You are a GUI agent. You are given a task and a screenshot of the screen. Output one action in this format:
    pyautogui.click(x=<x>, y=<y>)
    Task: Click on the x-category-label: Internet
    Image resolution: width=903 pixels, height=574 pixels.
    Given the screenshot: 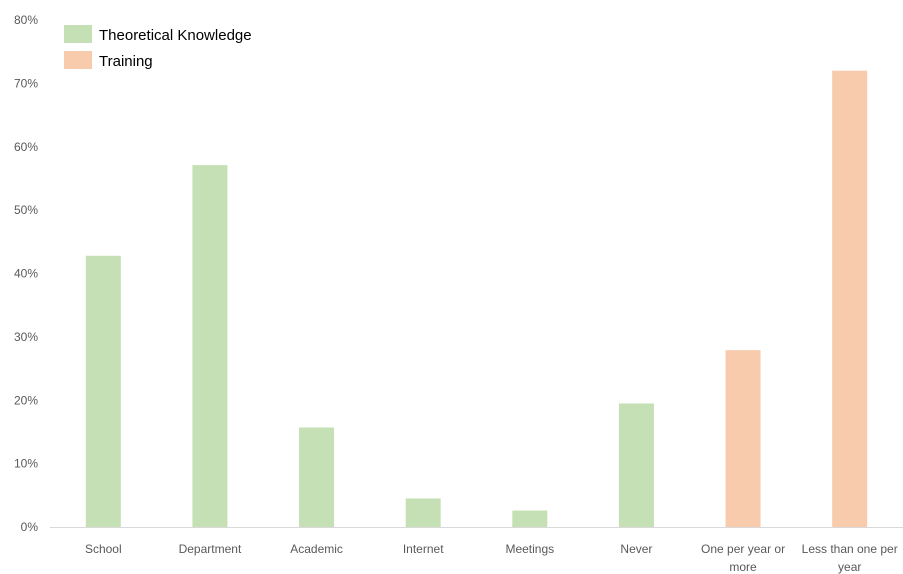 What is the action you would take?
    pyautogui.click(x=423, y=549)
    